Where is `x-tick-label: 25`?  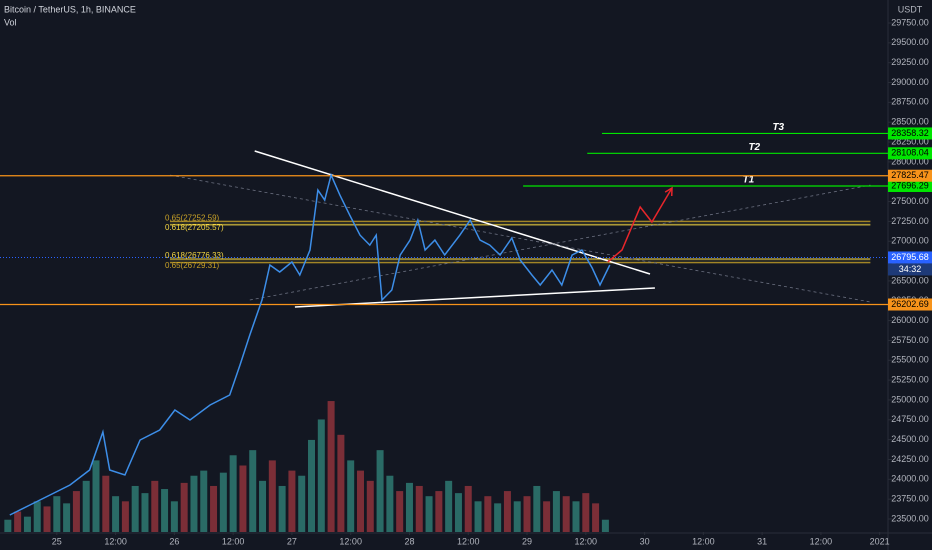 x-tick-label: 25 is located at coordinates (57, 541).